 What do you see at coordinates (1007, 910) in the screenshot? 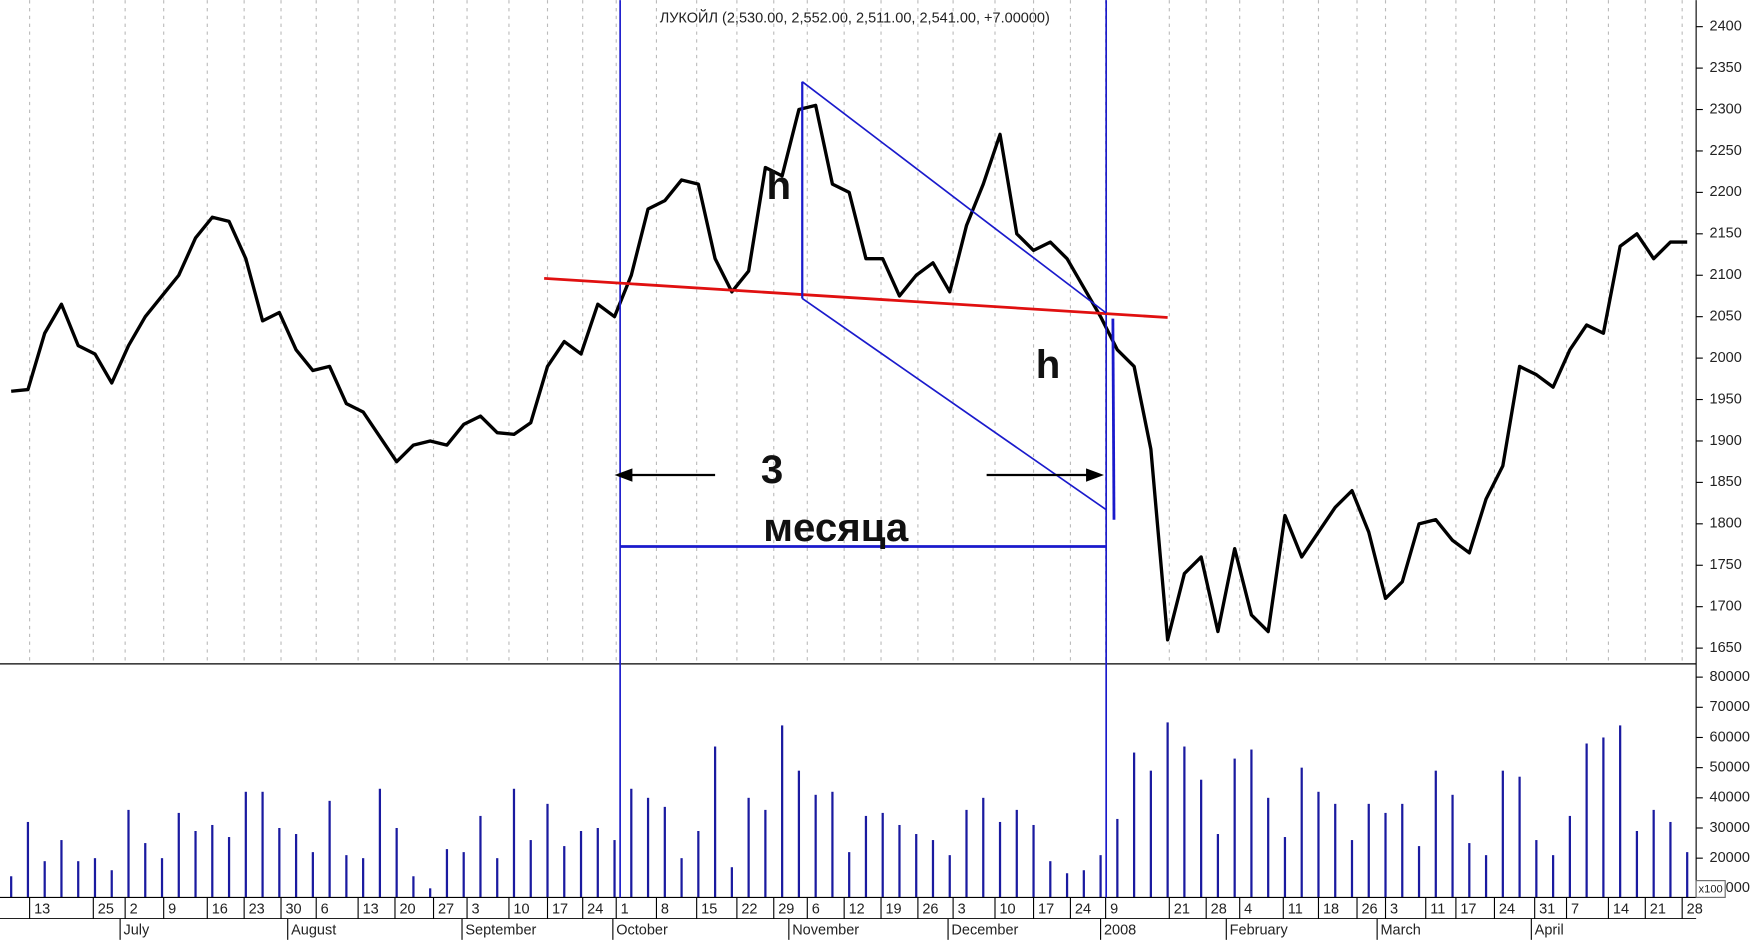
I see `x-tick-label: 10` at bounding box center [1007, 910].